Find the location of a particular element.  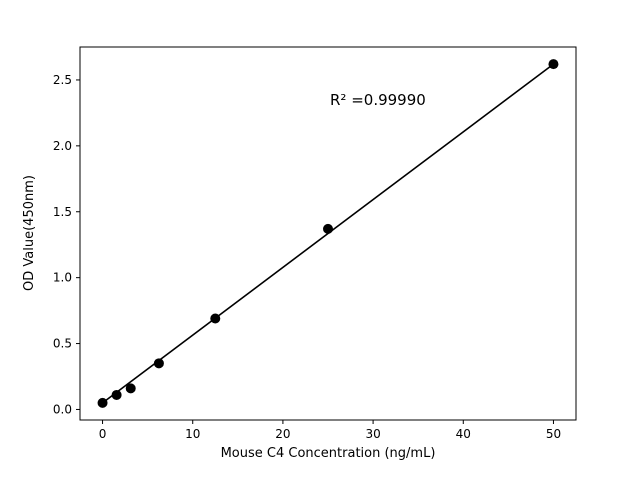

y-axis-label: OD Value(450nm) is located at coordinates (29, 233).